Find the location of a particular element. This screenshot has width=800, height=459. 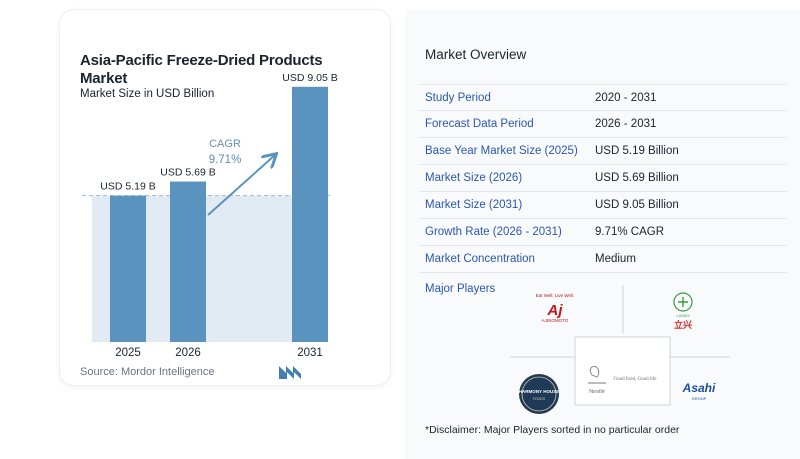

harmony-house-wordmark: HARMONY HOUSE is located at coordinates (539, 391).